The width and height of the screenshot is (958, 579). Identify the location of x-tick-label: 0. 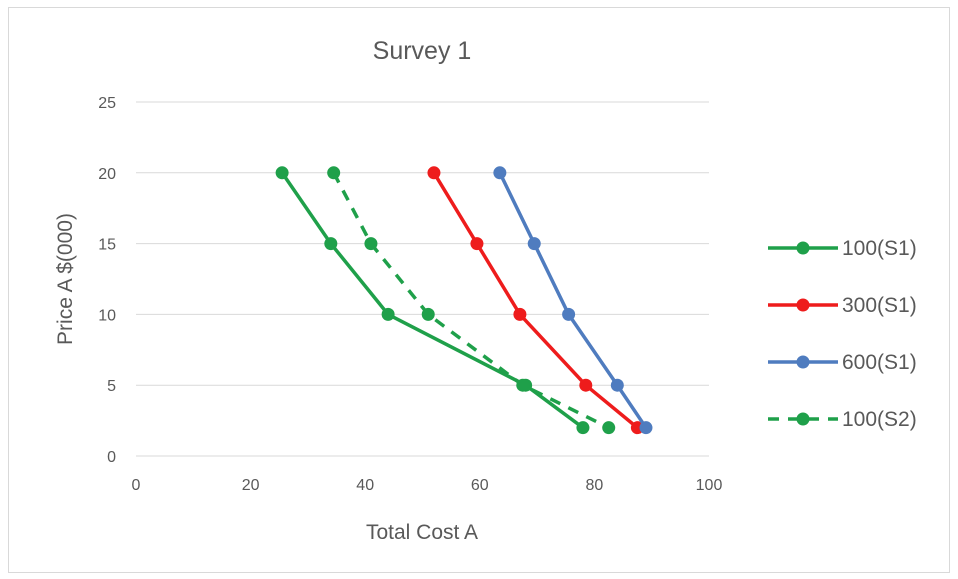
(136, 485).